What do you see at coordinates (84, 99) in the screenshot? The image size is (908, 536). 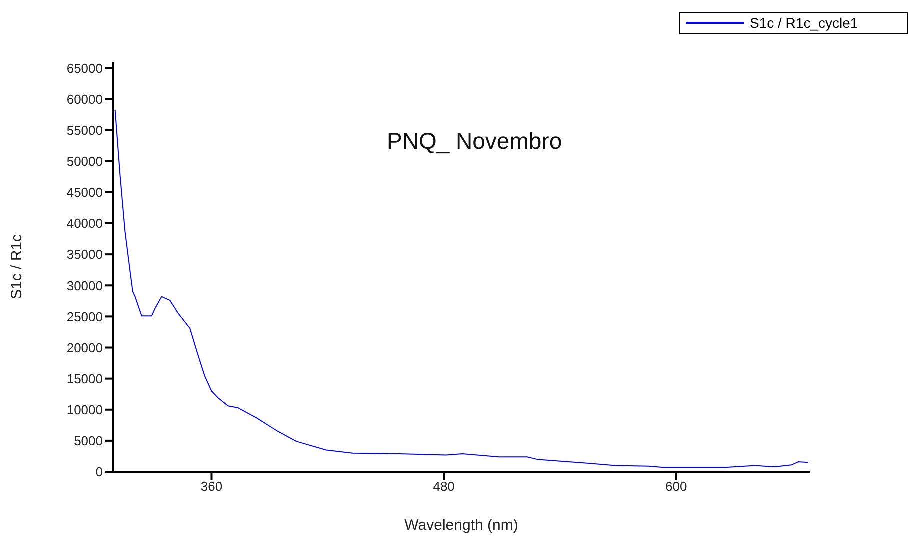 I see `y-tick-label: 60000` at bounding box center [84, 99].